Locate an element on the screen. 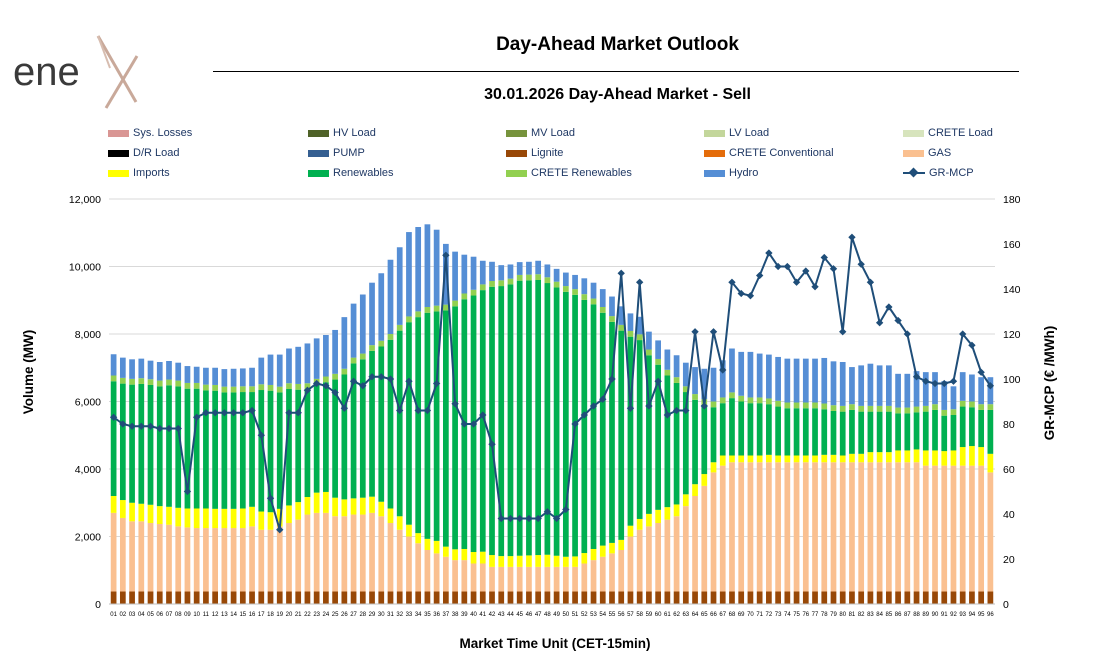 The height and width of the screenshot is (672, 1113). x-tick-label: 10 is located at coordinates (196, 615).